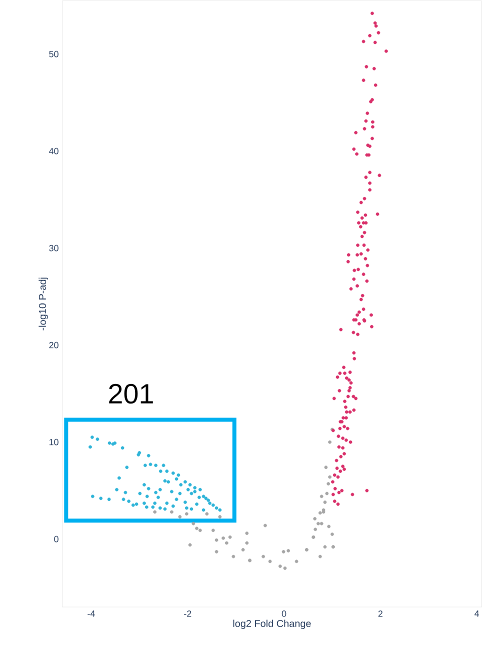 This screenshot has height=656, width=484. What do you see at coordinates (53, 248) in the screenshot?
I see `y-tick-label: 30` at bounding box center [53, 248].